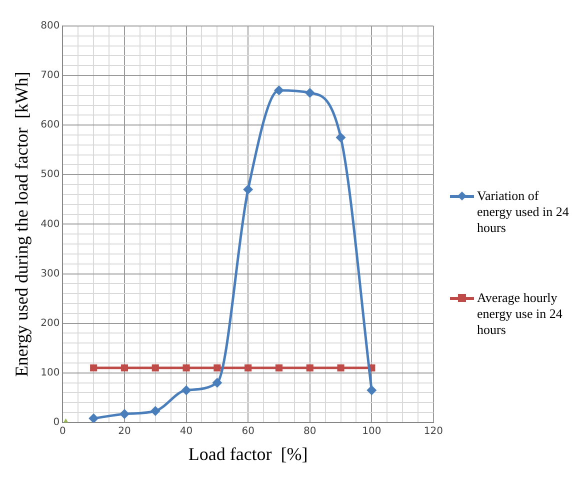  Describe the element at coordinates (310, 431) in the screenshot. I see `x-tick-label: 80` at that location.